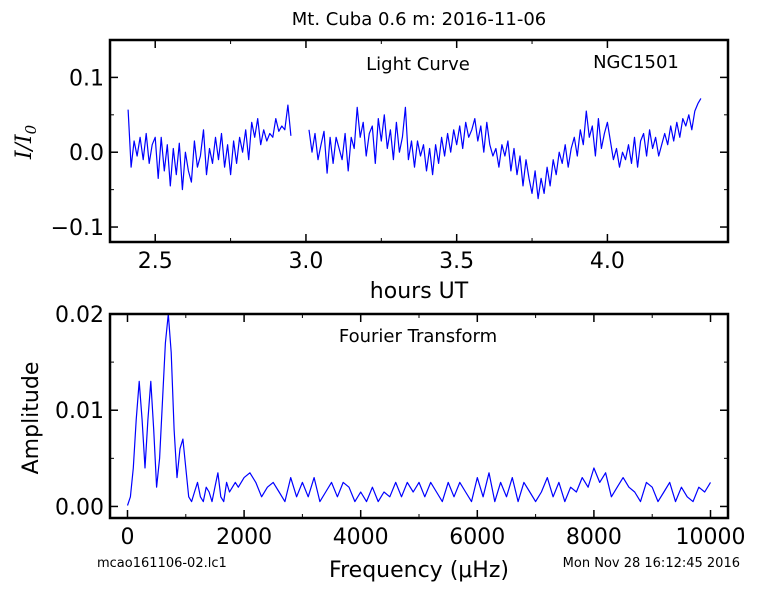 The height and width of the screenshot is (593, 758). I want to click on light-curve-x-tick-label: 4.0, so click(607, 261).